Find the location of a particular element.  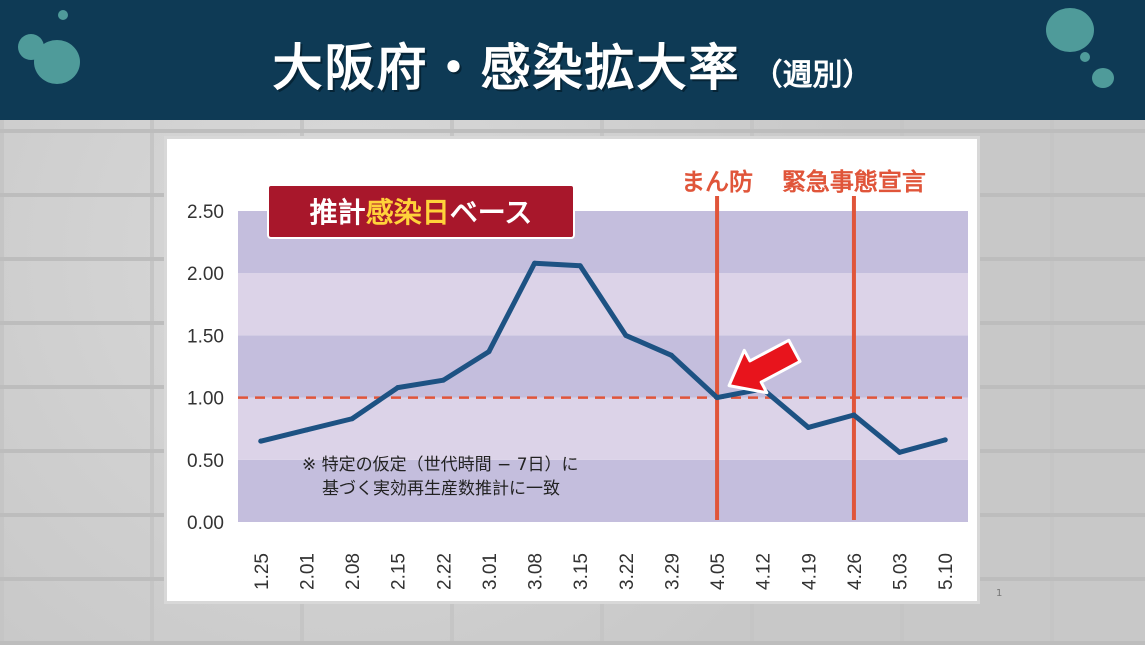

x-tick-label: 3.08 is located at coordinates (536, 571).